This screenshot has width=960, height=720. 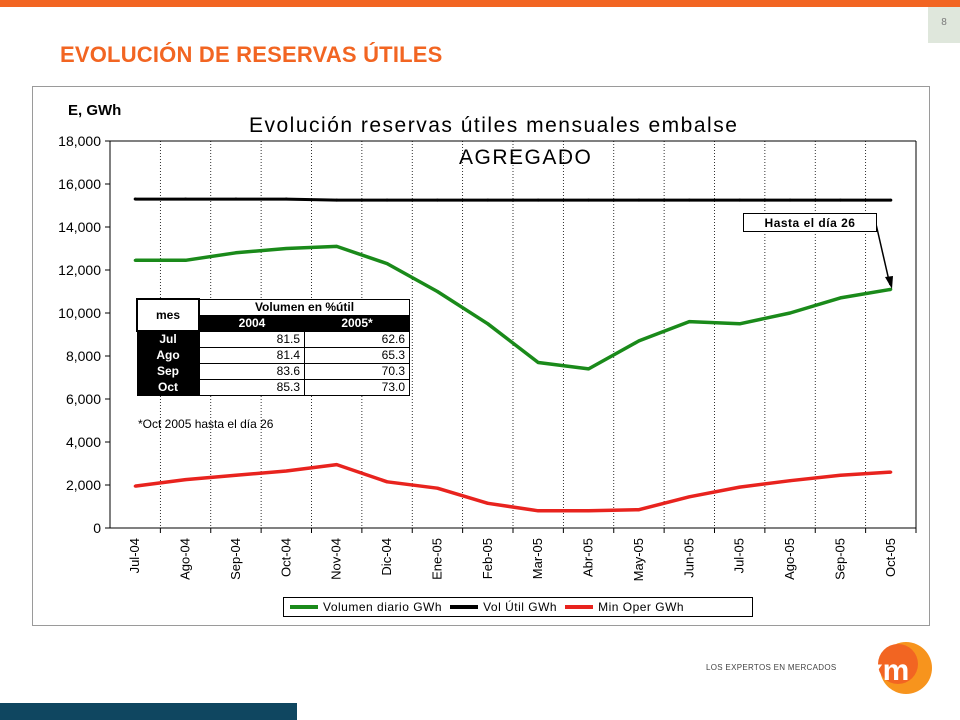 What do you see at coordinates (134, 555) in the screenshot?
I see `x-tick-label: Jul-04` at bounding box center [134, 555].